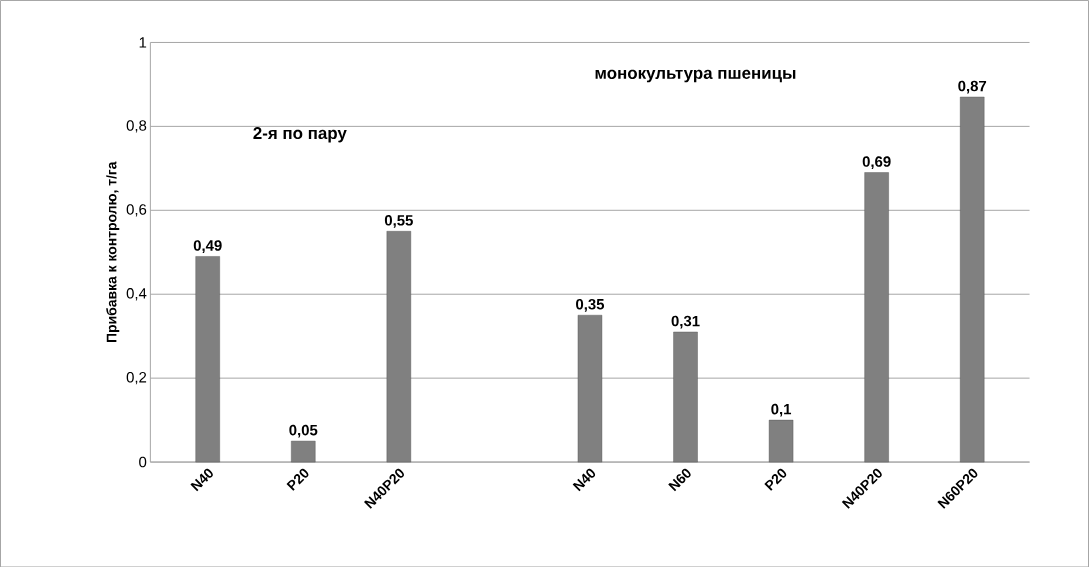 The height and width of the screenshot is (567, 1089). Describe the element at coordinates (113, 251) in the screenshot. I see `y-axis-title: Прибавка к контролю, т/га` at that location.